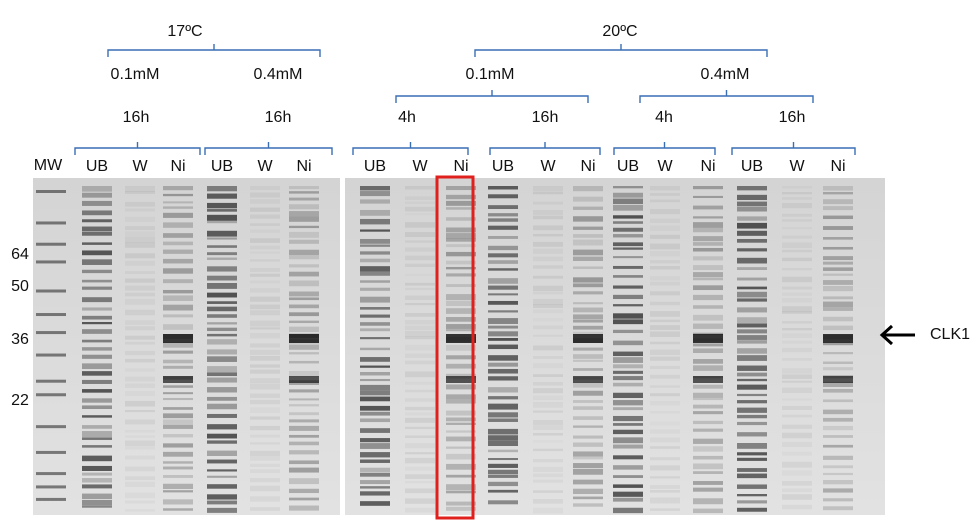 The image size is (974, 527). What do you see at coordinates (20, 400) in the screenshot?
I see `marker-size: 22` at bounding box center [20, 400].